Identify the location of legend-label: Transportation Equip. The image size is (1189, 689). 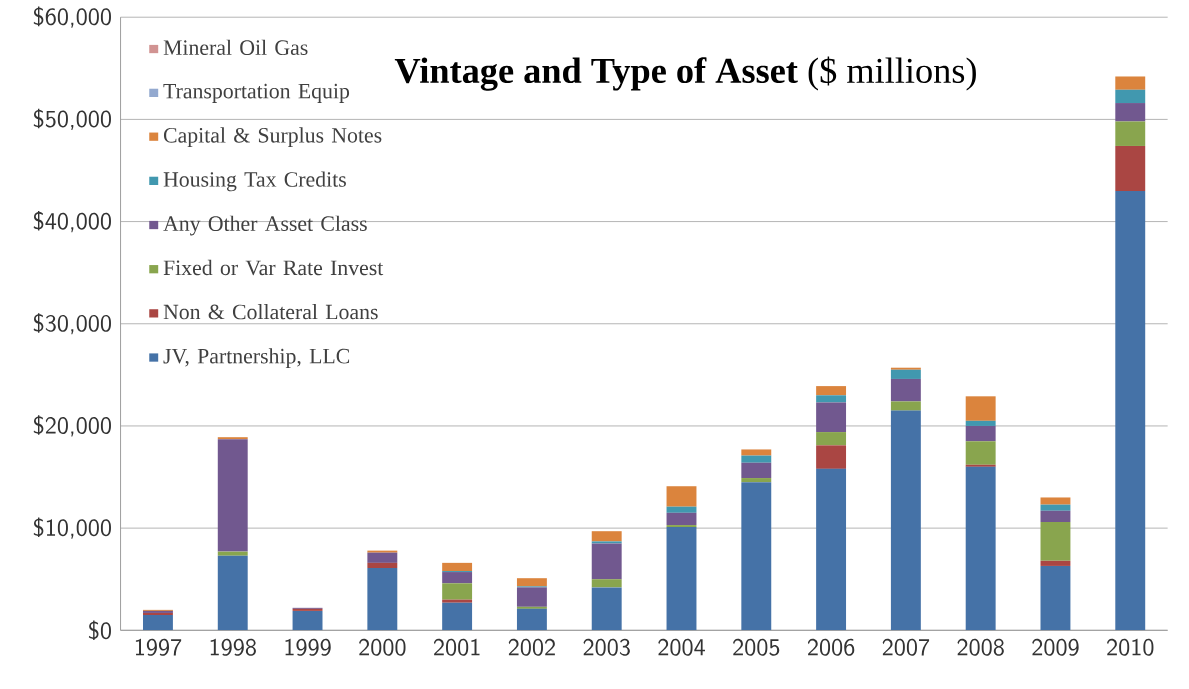
(256, 93).